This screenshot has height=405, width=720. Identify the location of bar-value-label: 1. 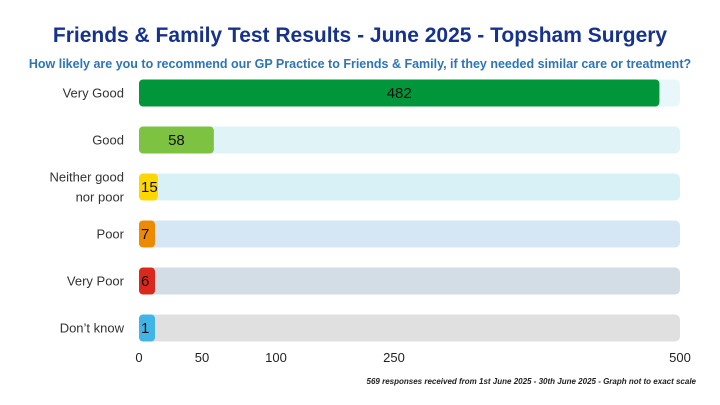
(145, 328).